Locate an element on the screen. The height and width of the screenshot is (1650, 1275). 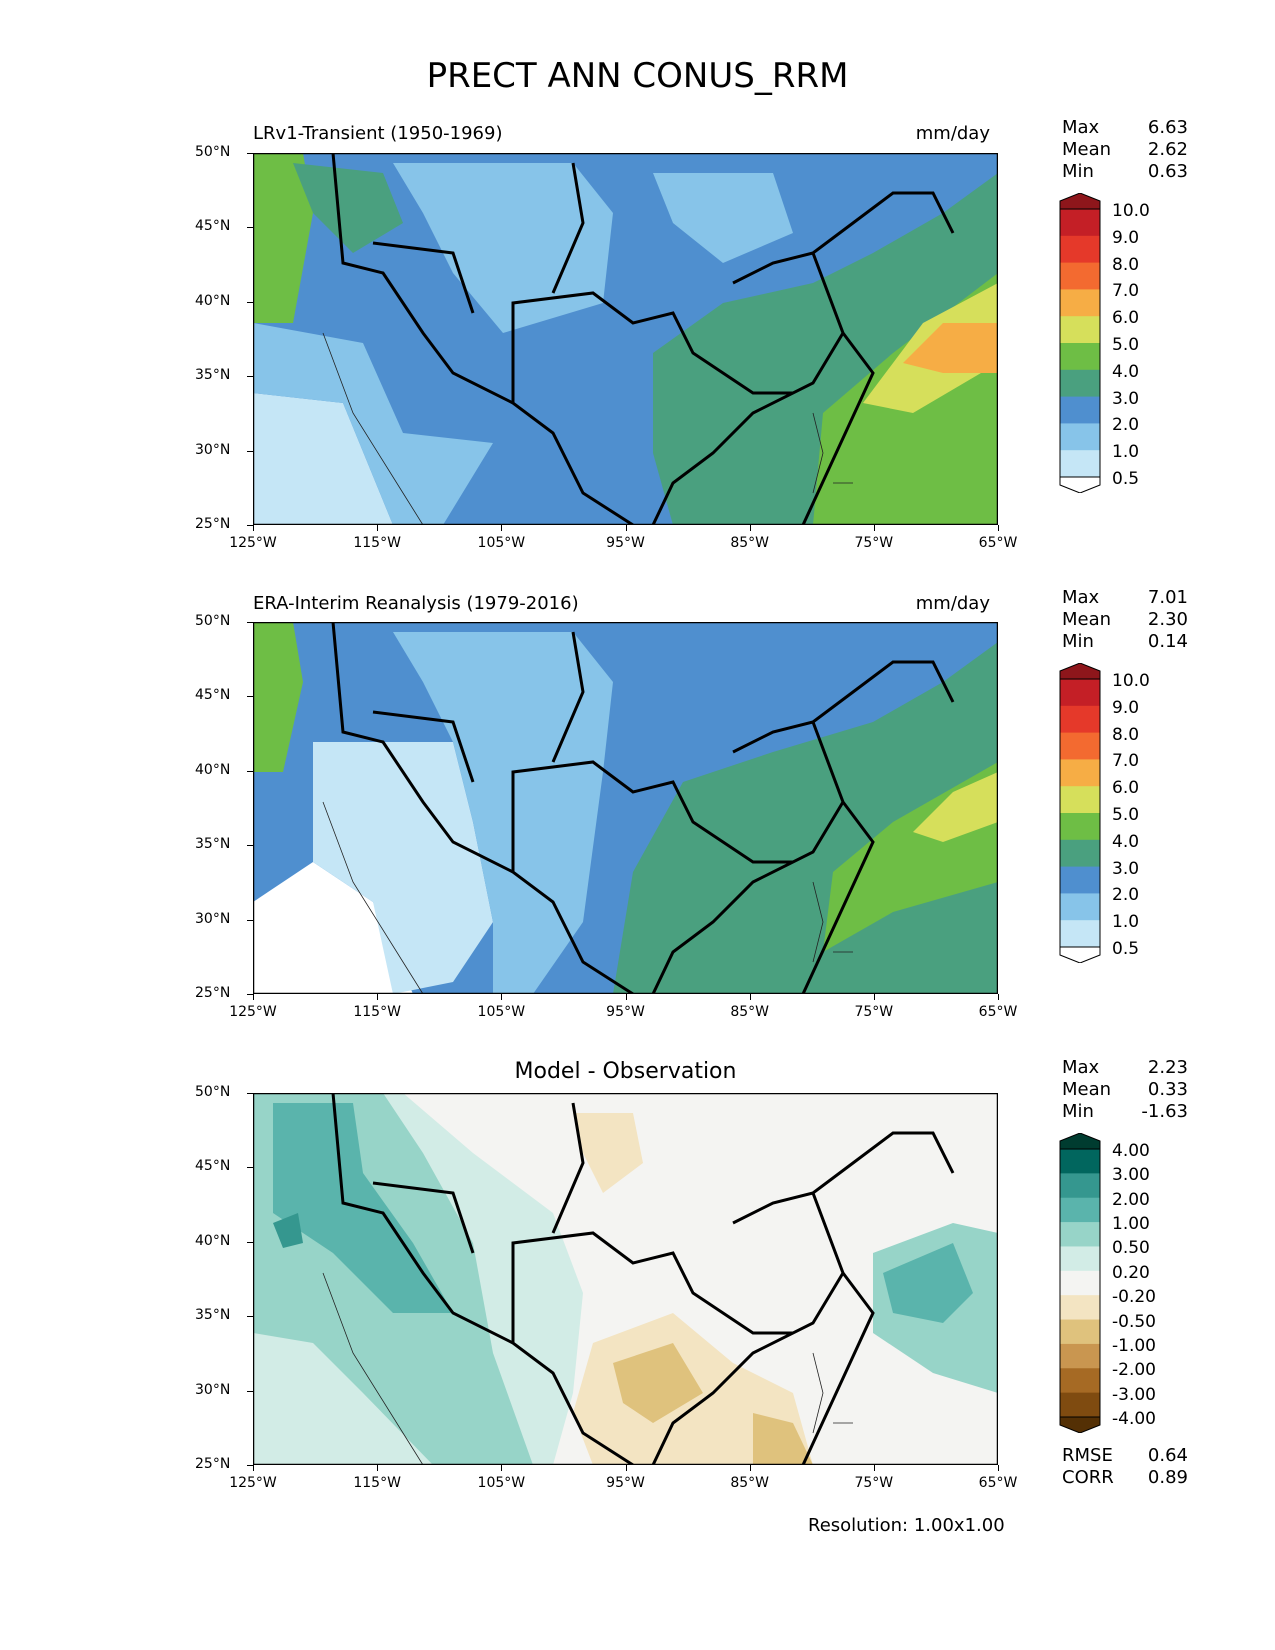
field-region-nw is located at coordinates (348, 208).